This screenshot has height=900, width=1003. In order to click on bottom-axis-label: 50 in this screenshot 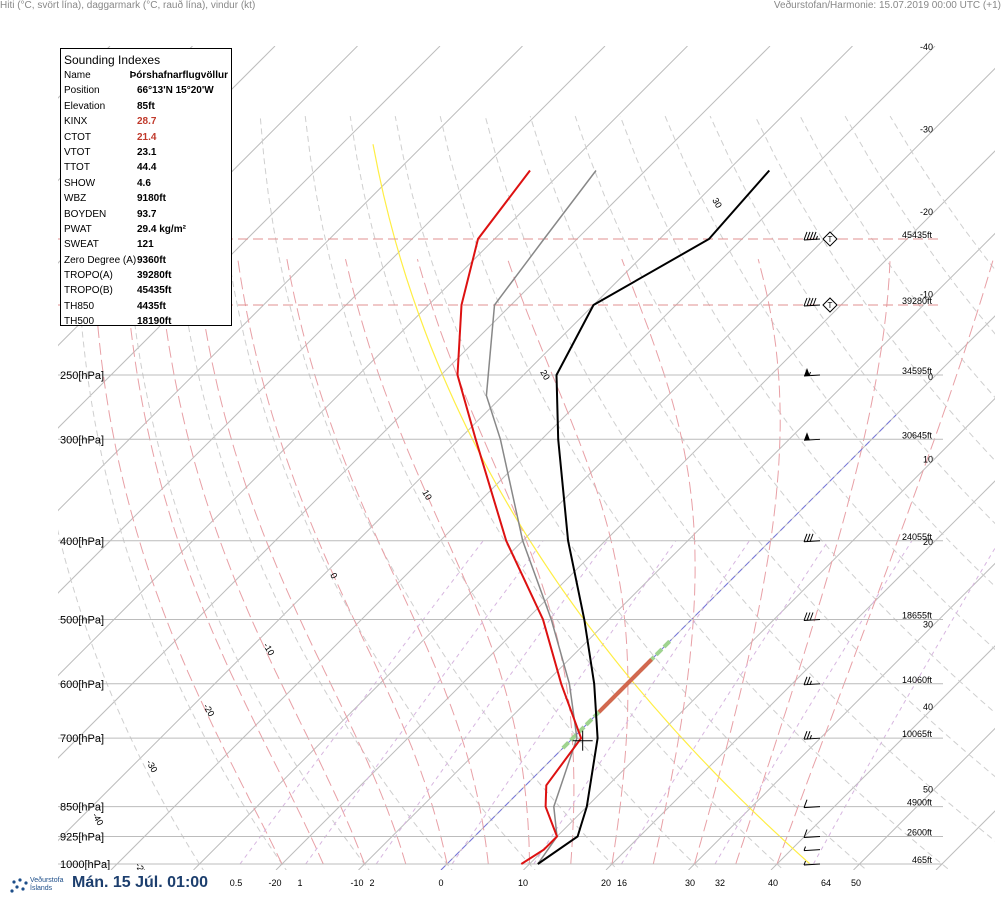, I will do `click(856, 883)`.